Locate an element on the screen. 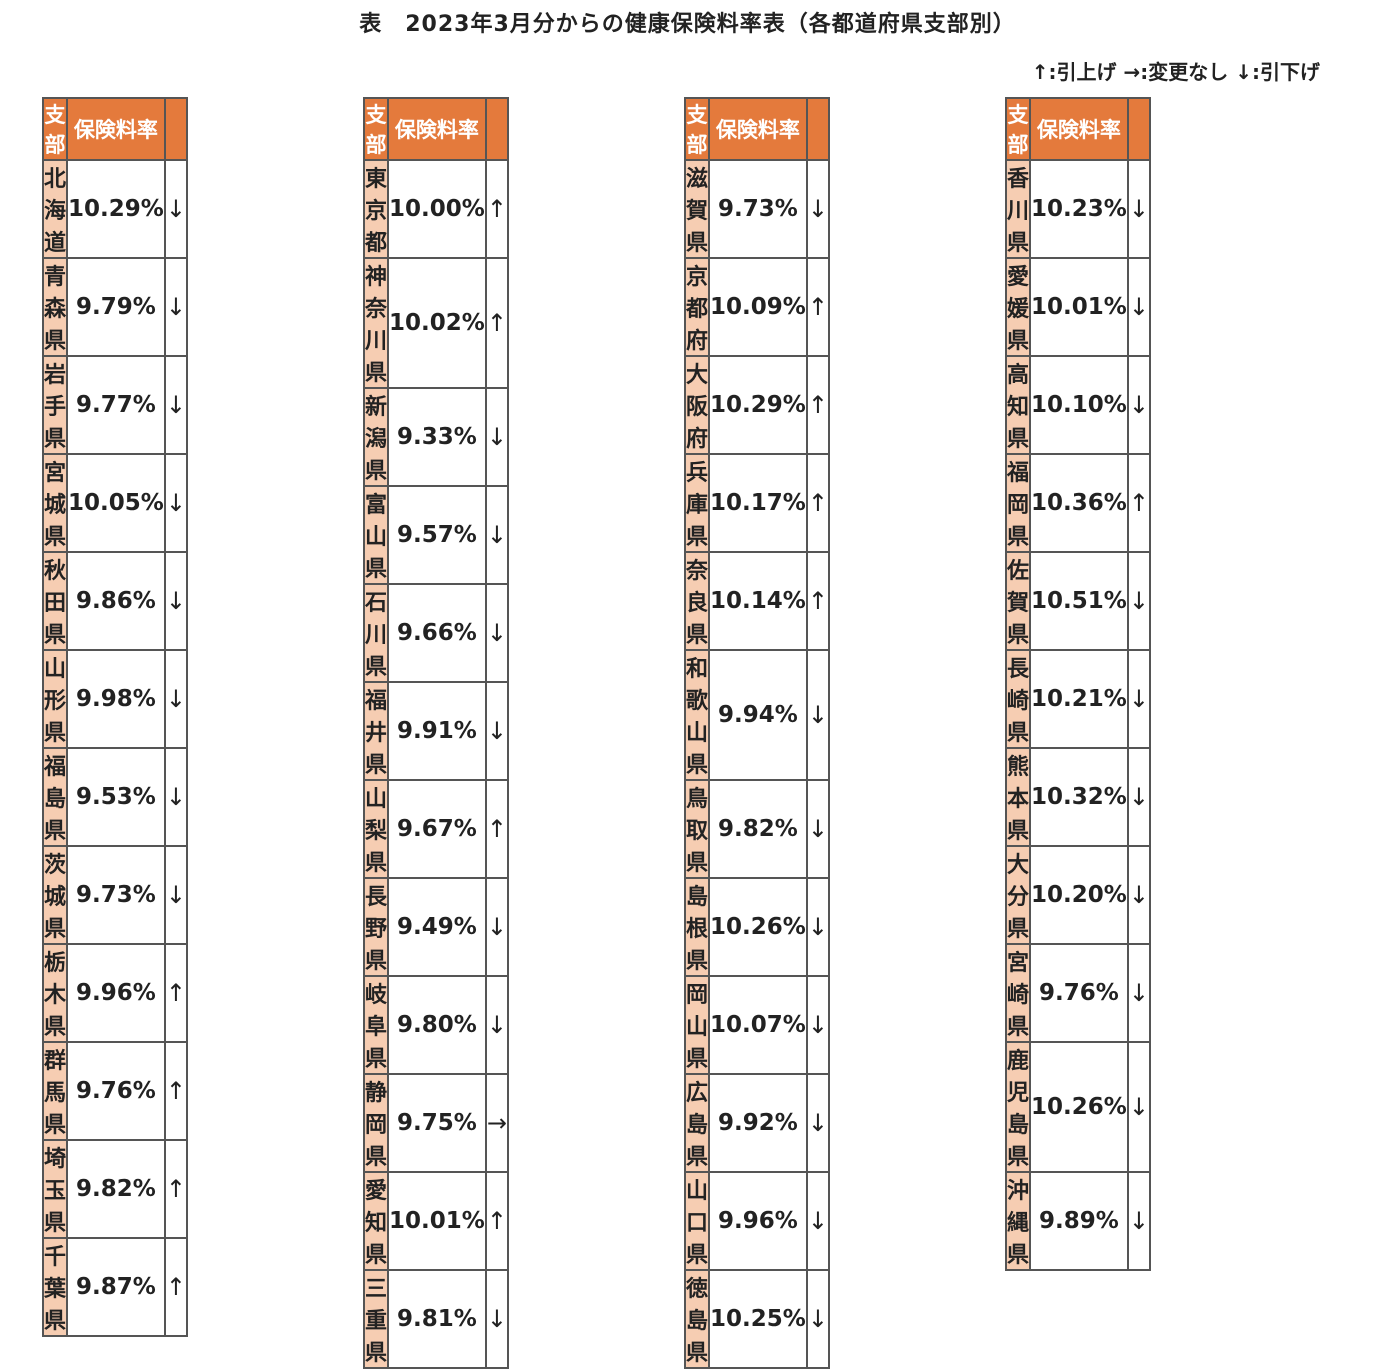 This screenshot has height=1369, width=1375. branch-name: 兵庫県 is located at coordinates (697, 503).